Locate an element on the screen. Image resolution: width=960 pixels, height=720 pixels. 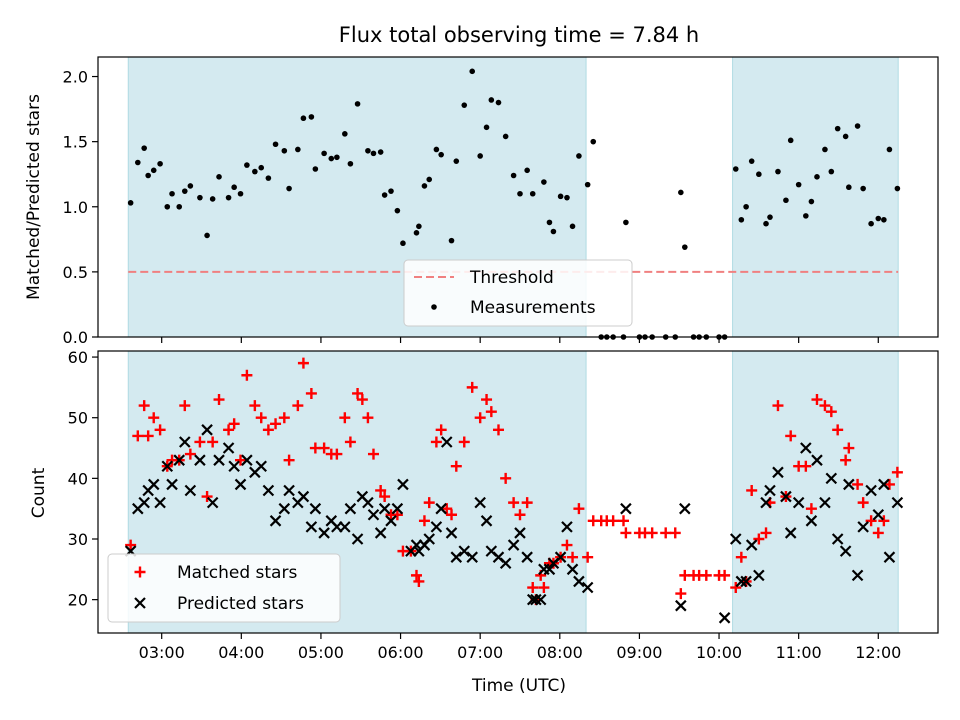
y-tick-label: 40 is located at coordinates (78, 478).